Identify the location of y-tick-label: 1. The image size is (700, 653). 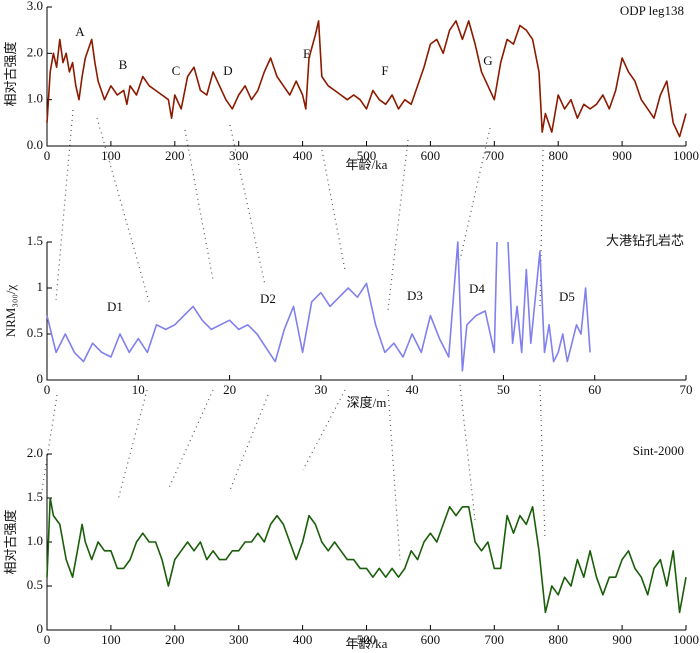
(40, 286).